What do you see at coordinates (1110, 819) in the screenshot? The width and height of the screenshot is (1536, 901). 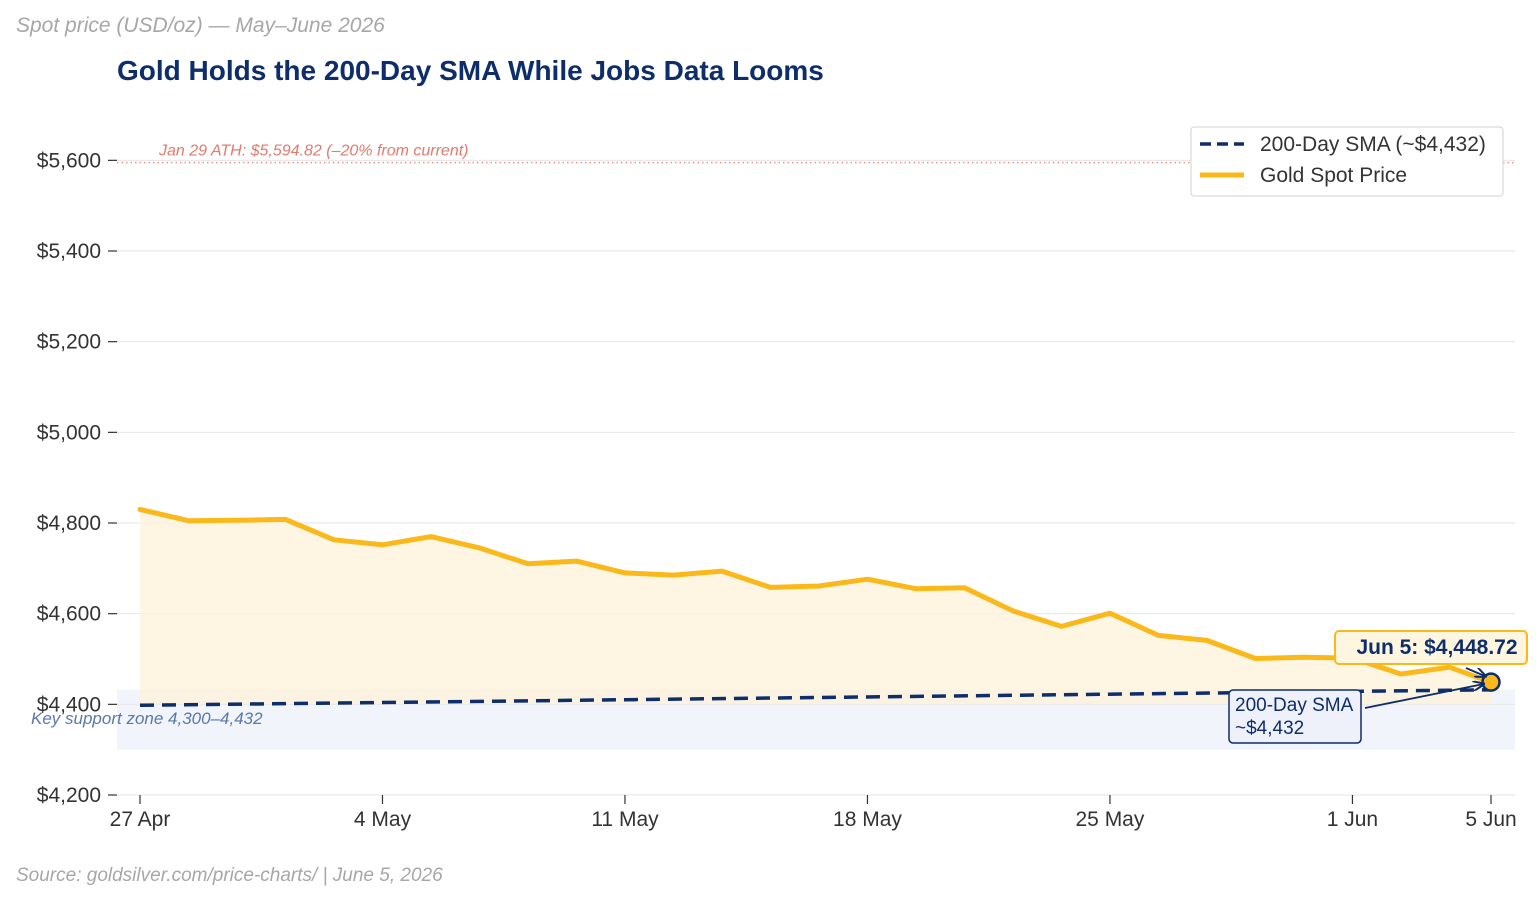 I see `x-tick-label: 25 May` at bounding box center [1110, 819].